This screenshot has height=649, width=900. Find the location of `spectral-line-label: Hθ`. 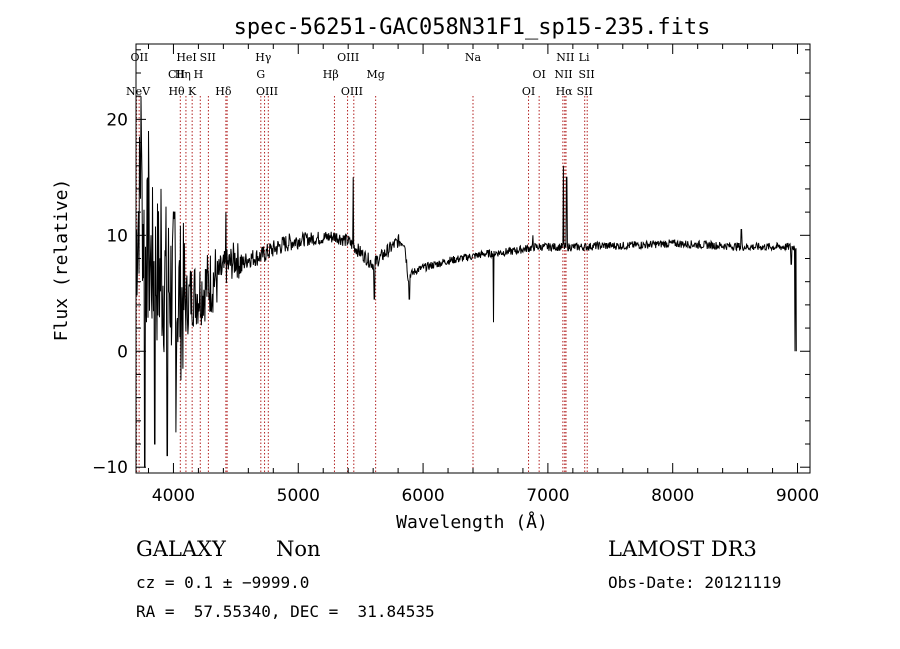

spectral-line-label: Hθ is located at coordinates (176, 91).